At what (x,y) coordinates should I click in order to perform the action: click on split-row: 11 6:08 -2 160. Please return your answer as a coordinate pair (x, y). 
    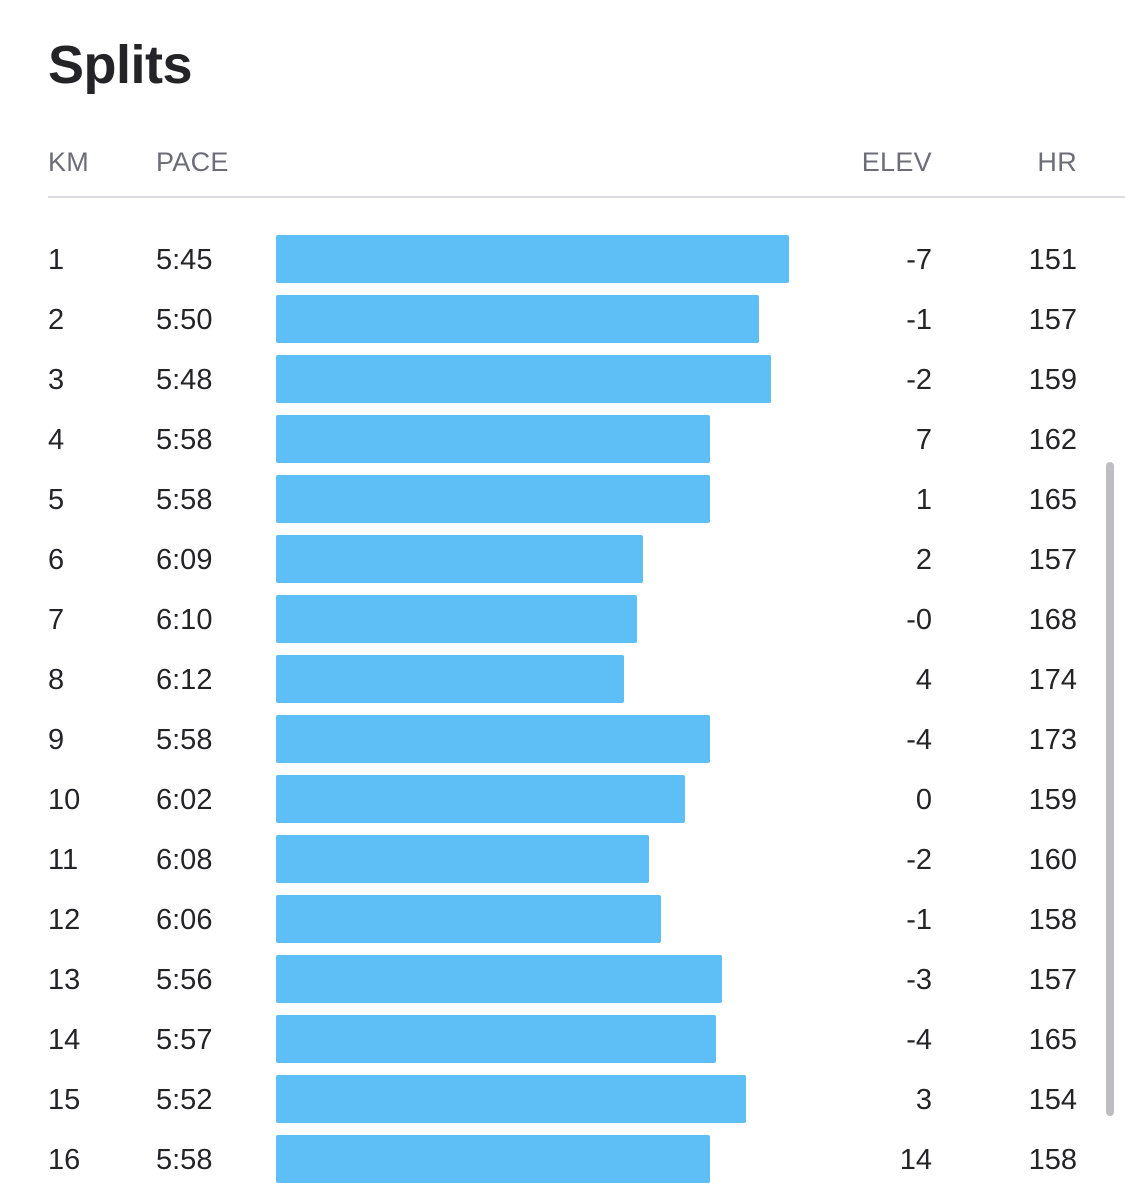
    Looking at the image, I should click on (562, 860).